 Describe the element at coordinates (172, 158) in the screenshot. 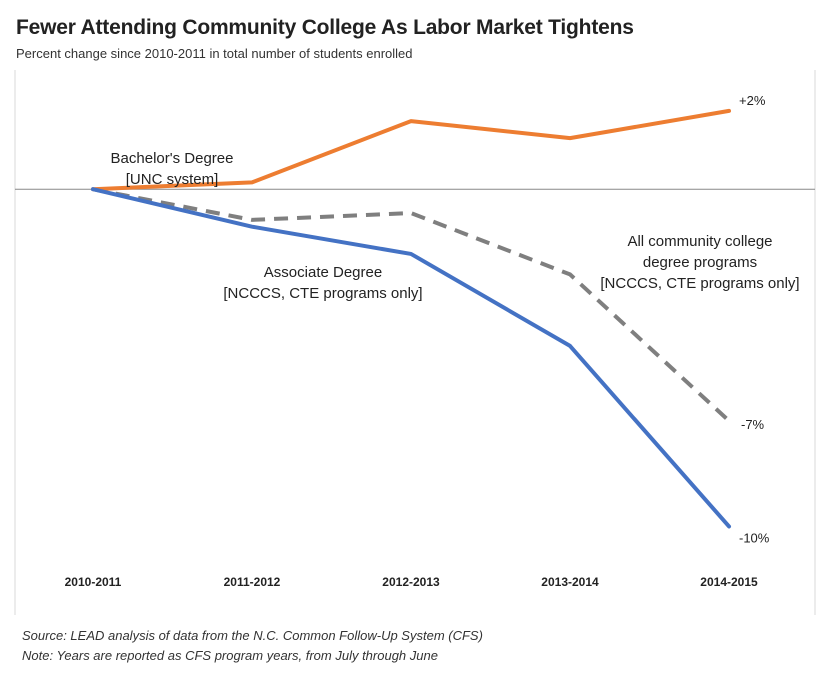

I see `series-label-0-line-0: Bachelor's Degree` at that location.